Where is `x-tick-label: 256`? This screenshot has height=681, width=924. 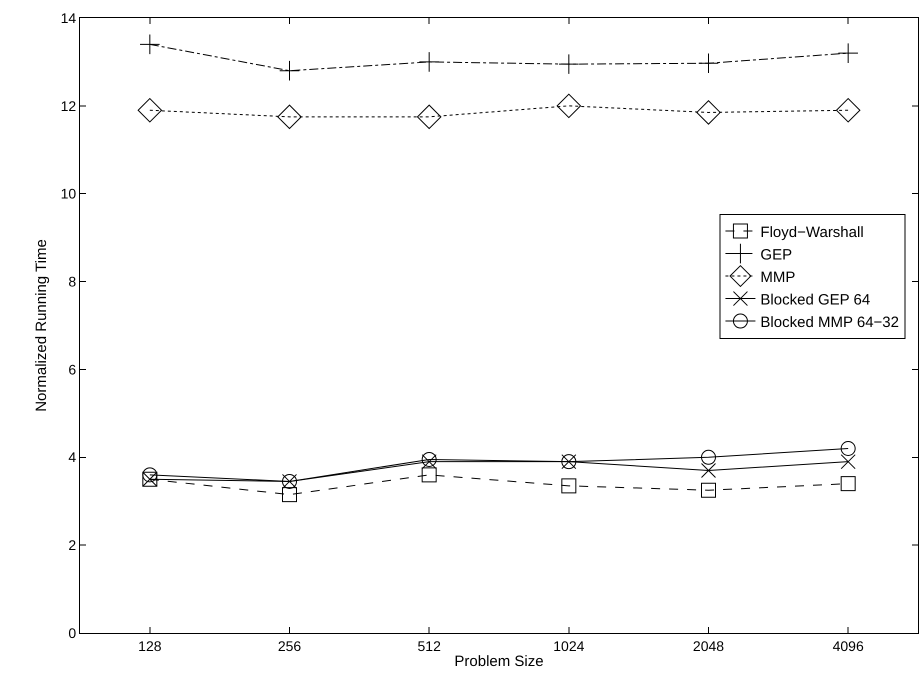 x-tick-label: 256 is located at coordinates (290, 646).